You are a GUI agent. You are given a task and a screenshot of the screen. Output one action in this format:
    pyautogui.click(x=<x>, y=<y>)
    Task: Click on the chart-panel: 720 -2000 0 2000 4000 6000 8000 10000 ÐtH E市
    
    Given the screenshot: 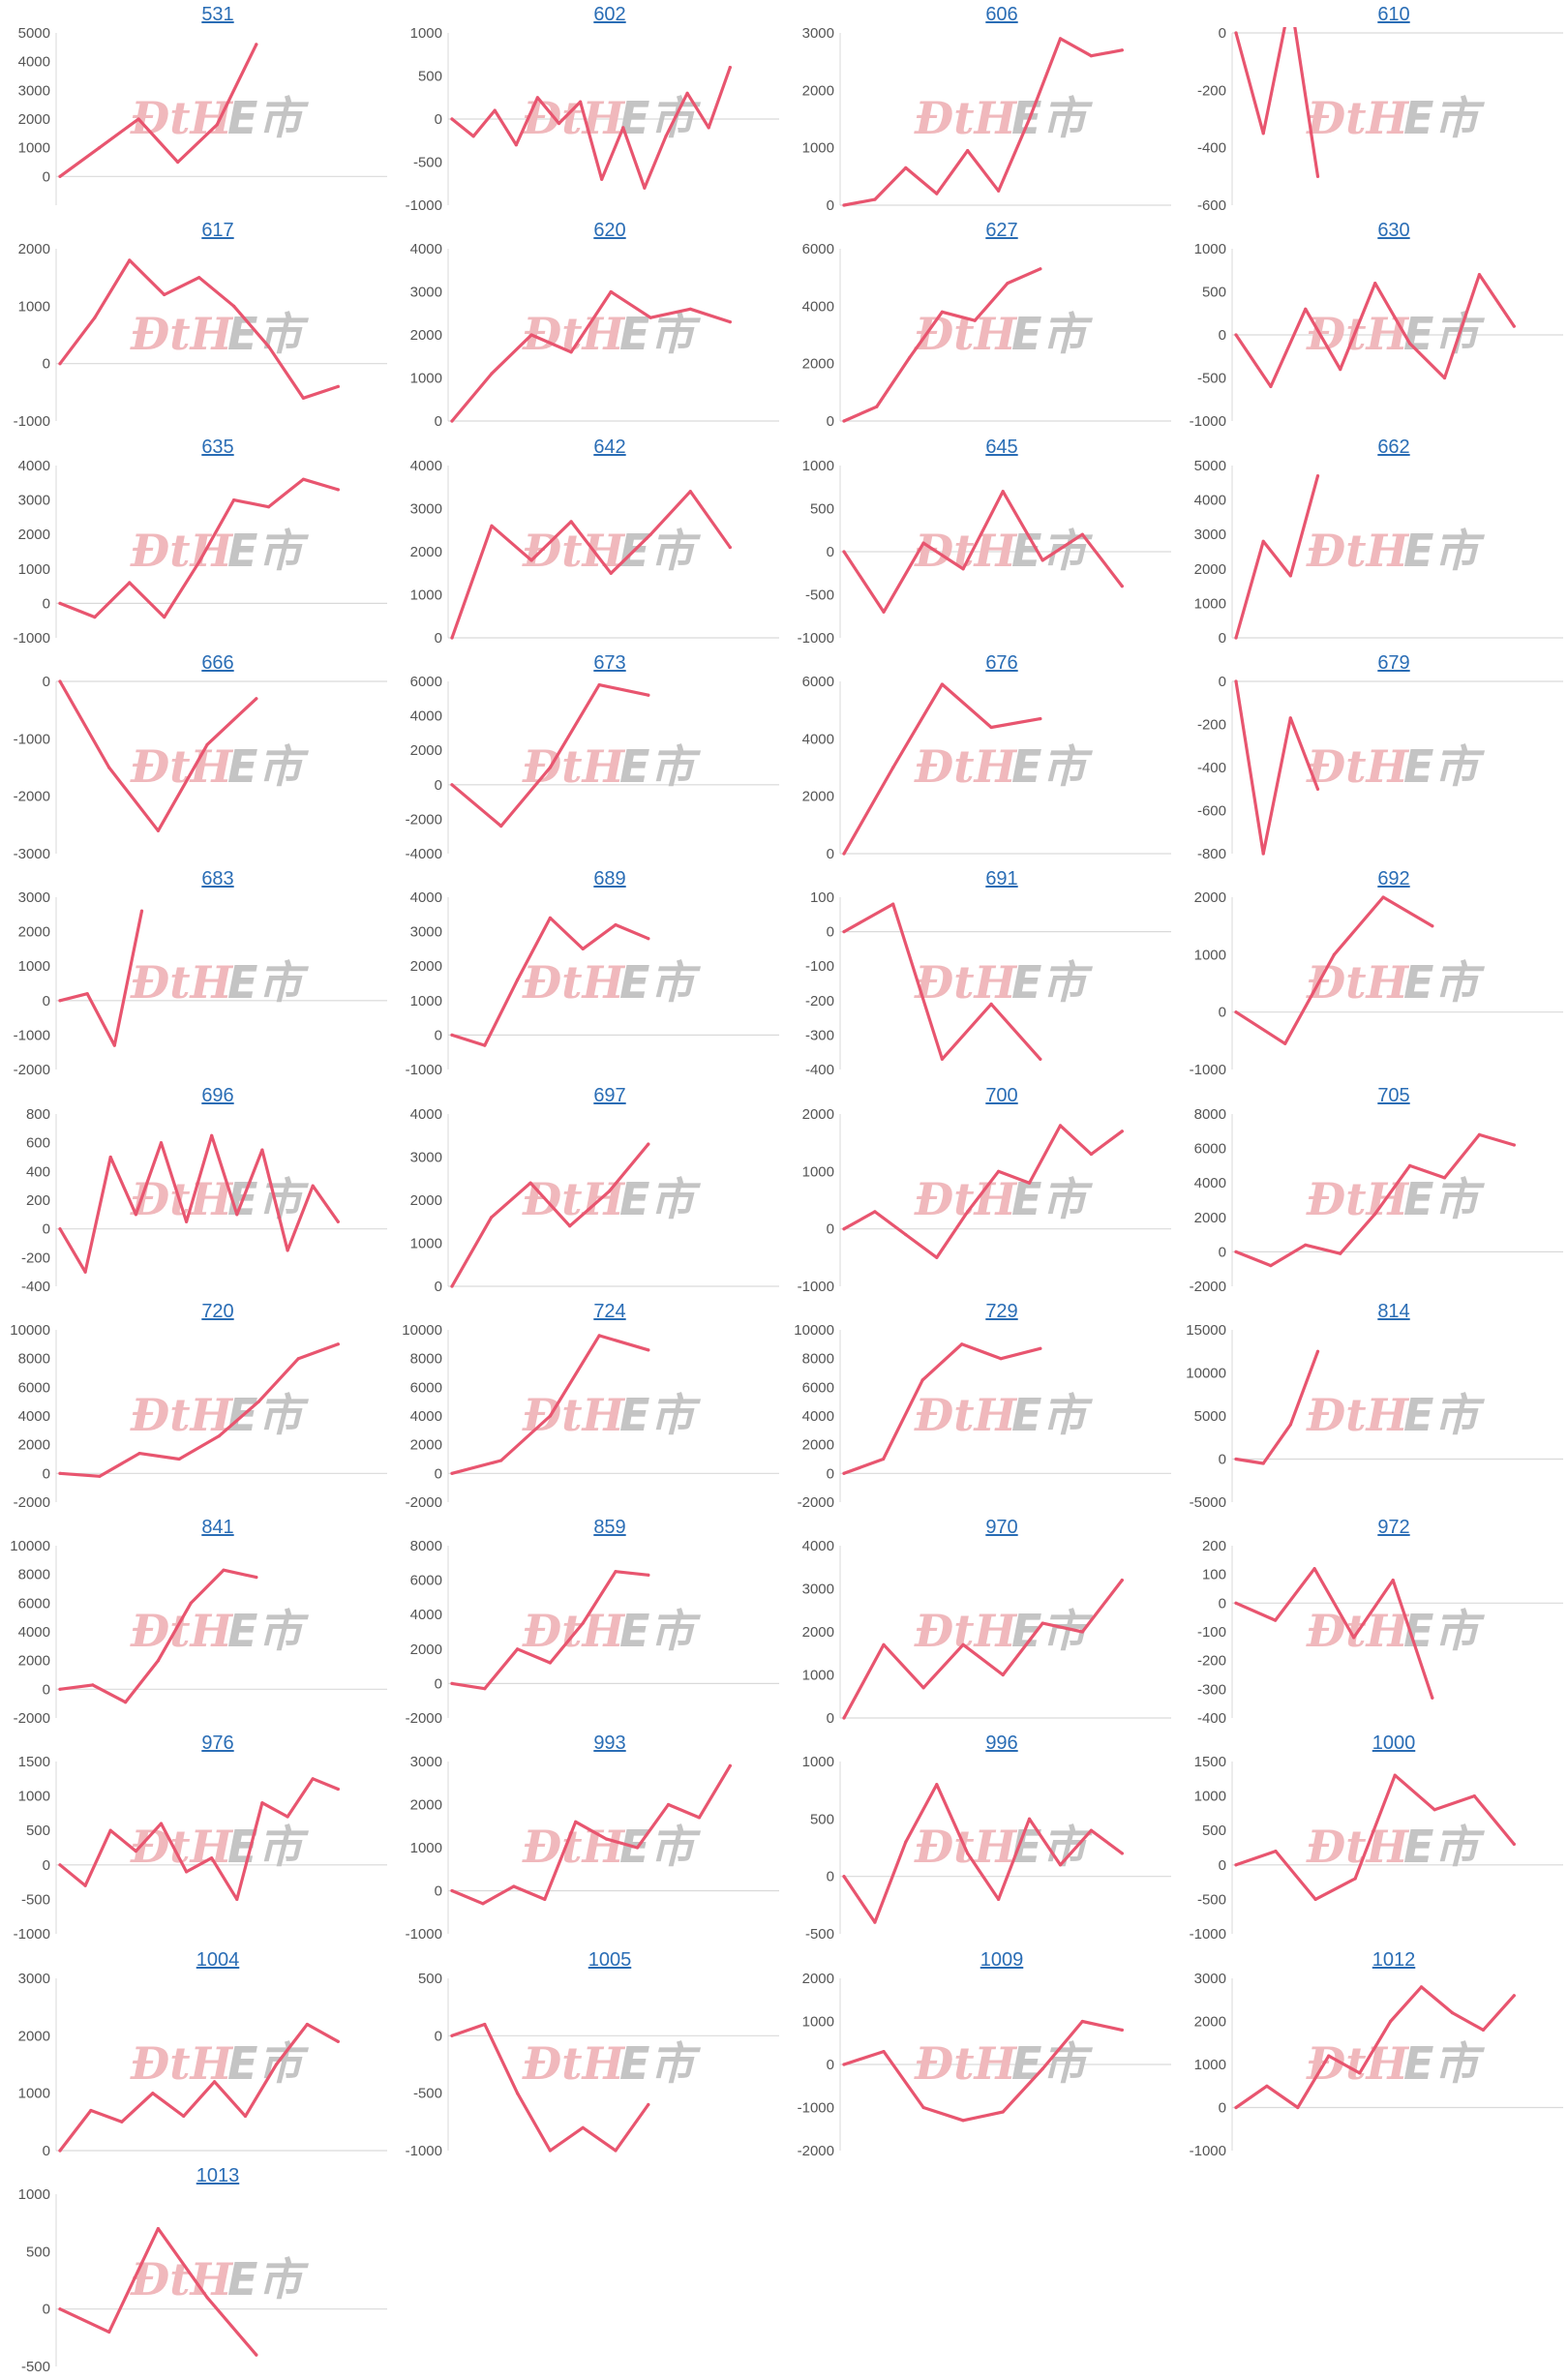 What is the action you would take?
    pyautogui.click(x=196, y=1409)
    